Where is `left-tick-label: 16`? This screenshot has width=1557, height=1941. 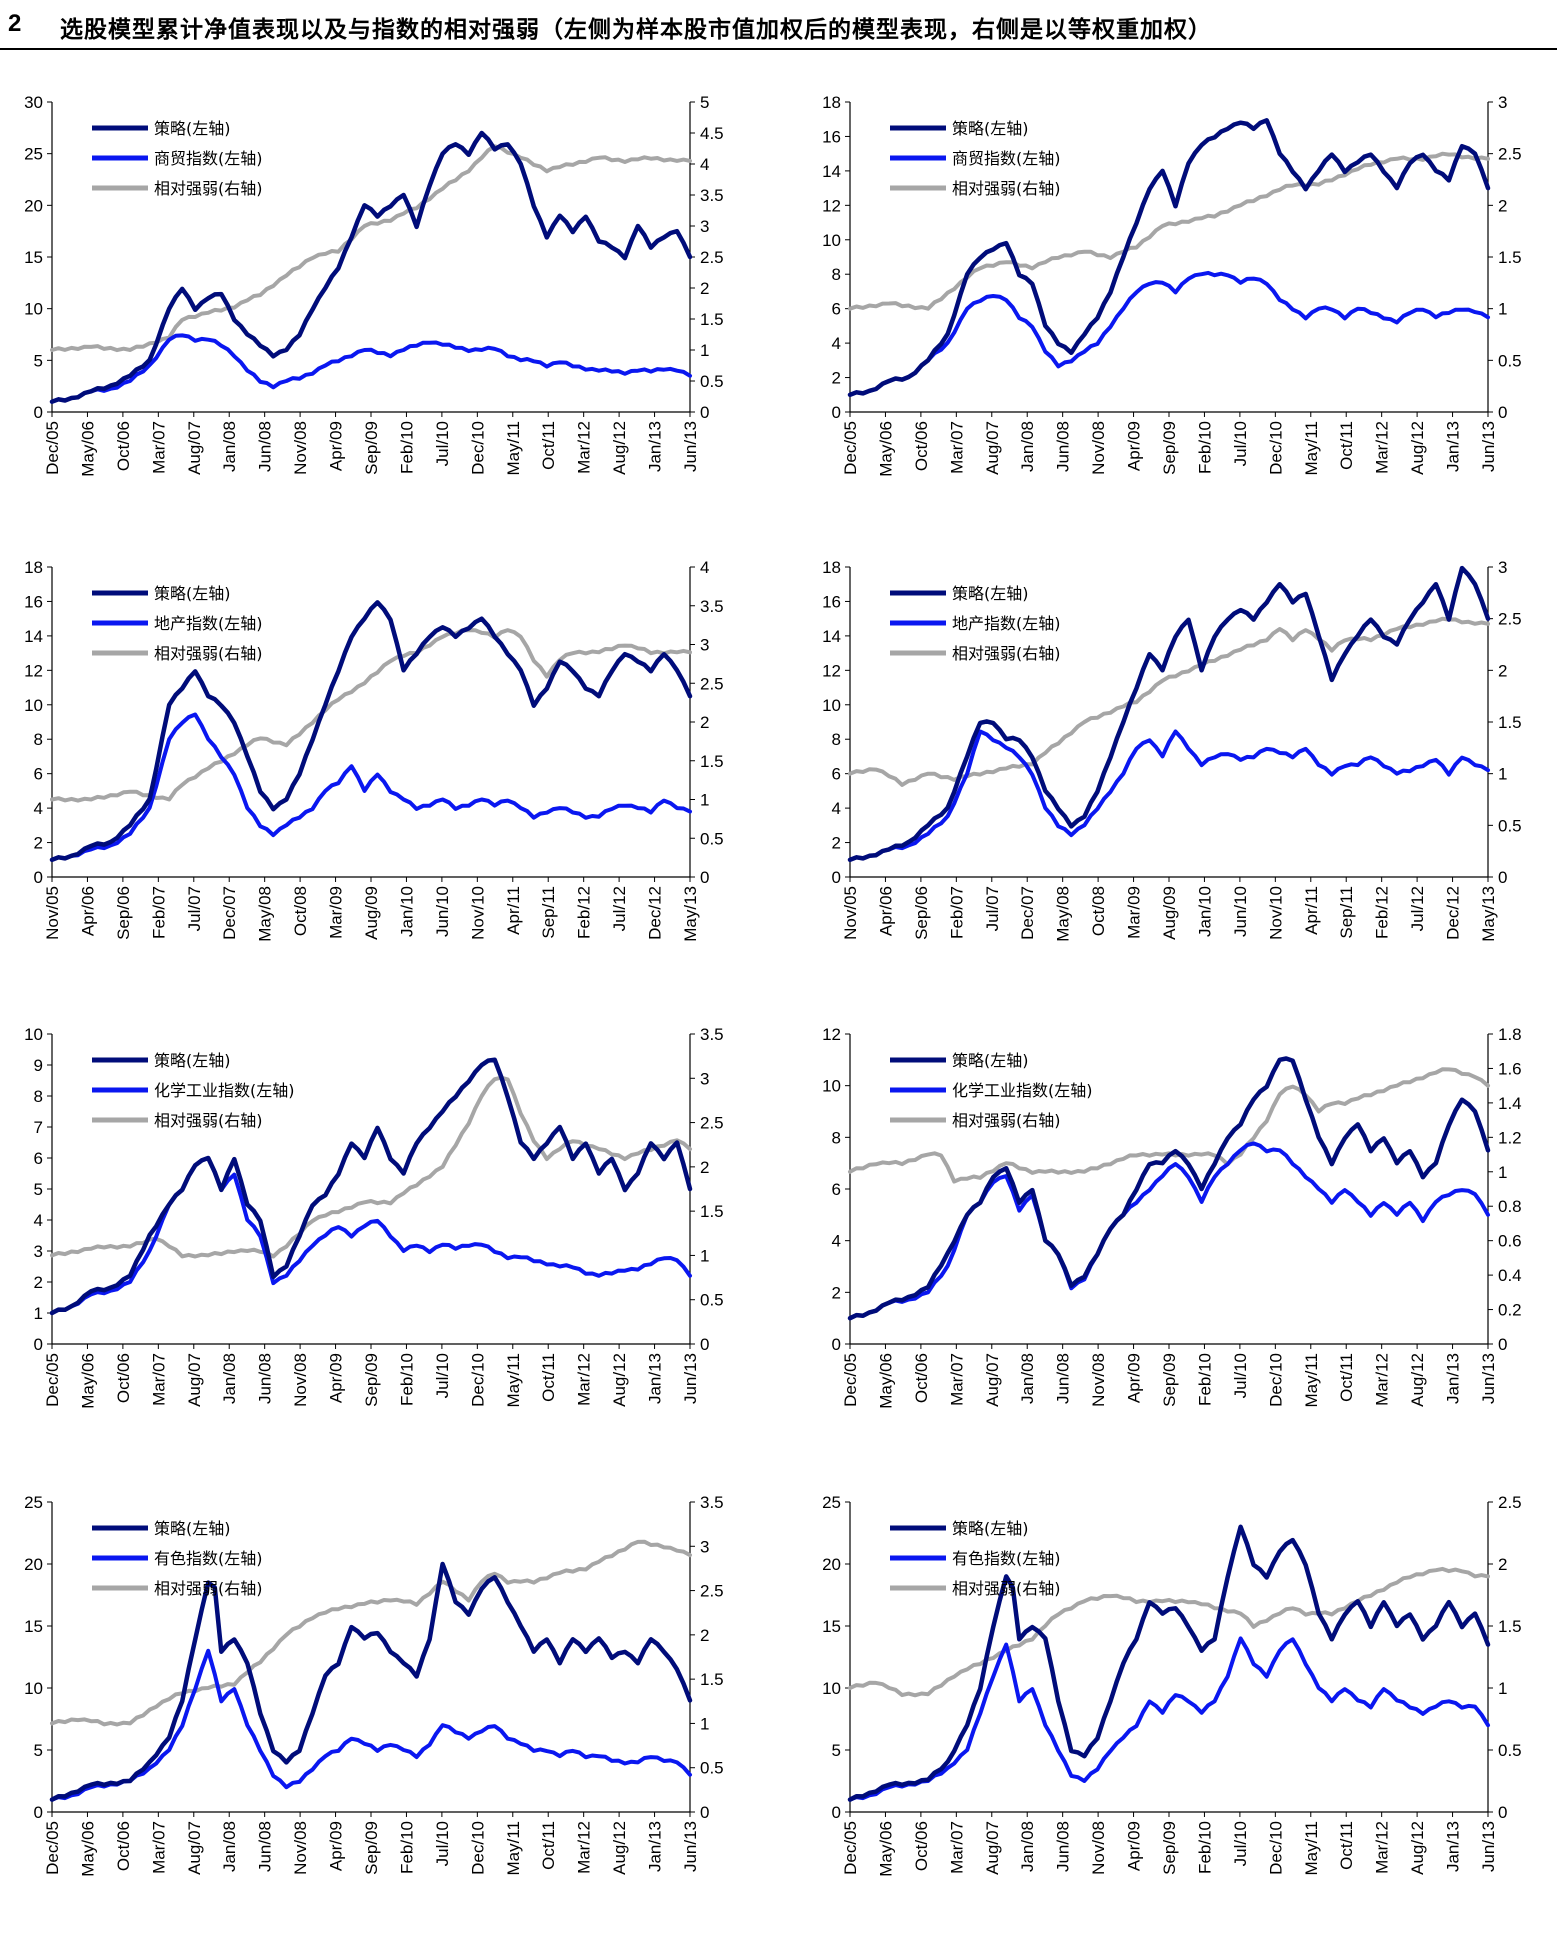 left-tick-label: 16 is located at coordinates (33, 601).